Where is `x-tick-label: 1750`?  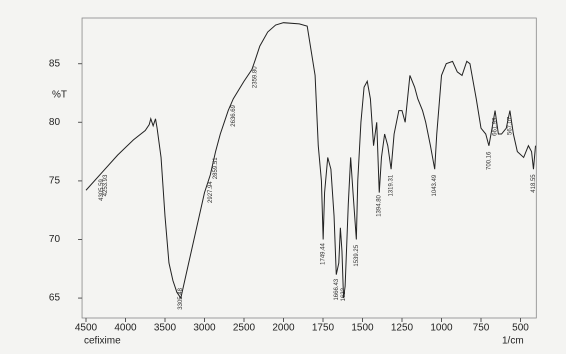 x-tick-label: 1750 is located at coordinates (323, 328).